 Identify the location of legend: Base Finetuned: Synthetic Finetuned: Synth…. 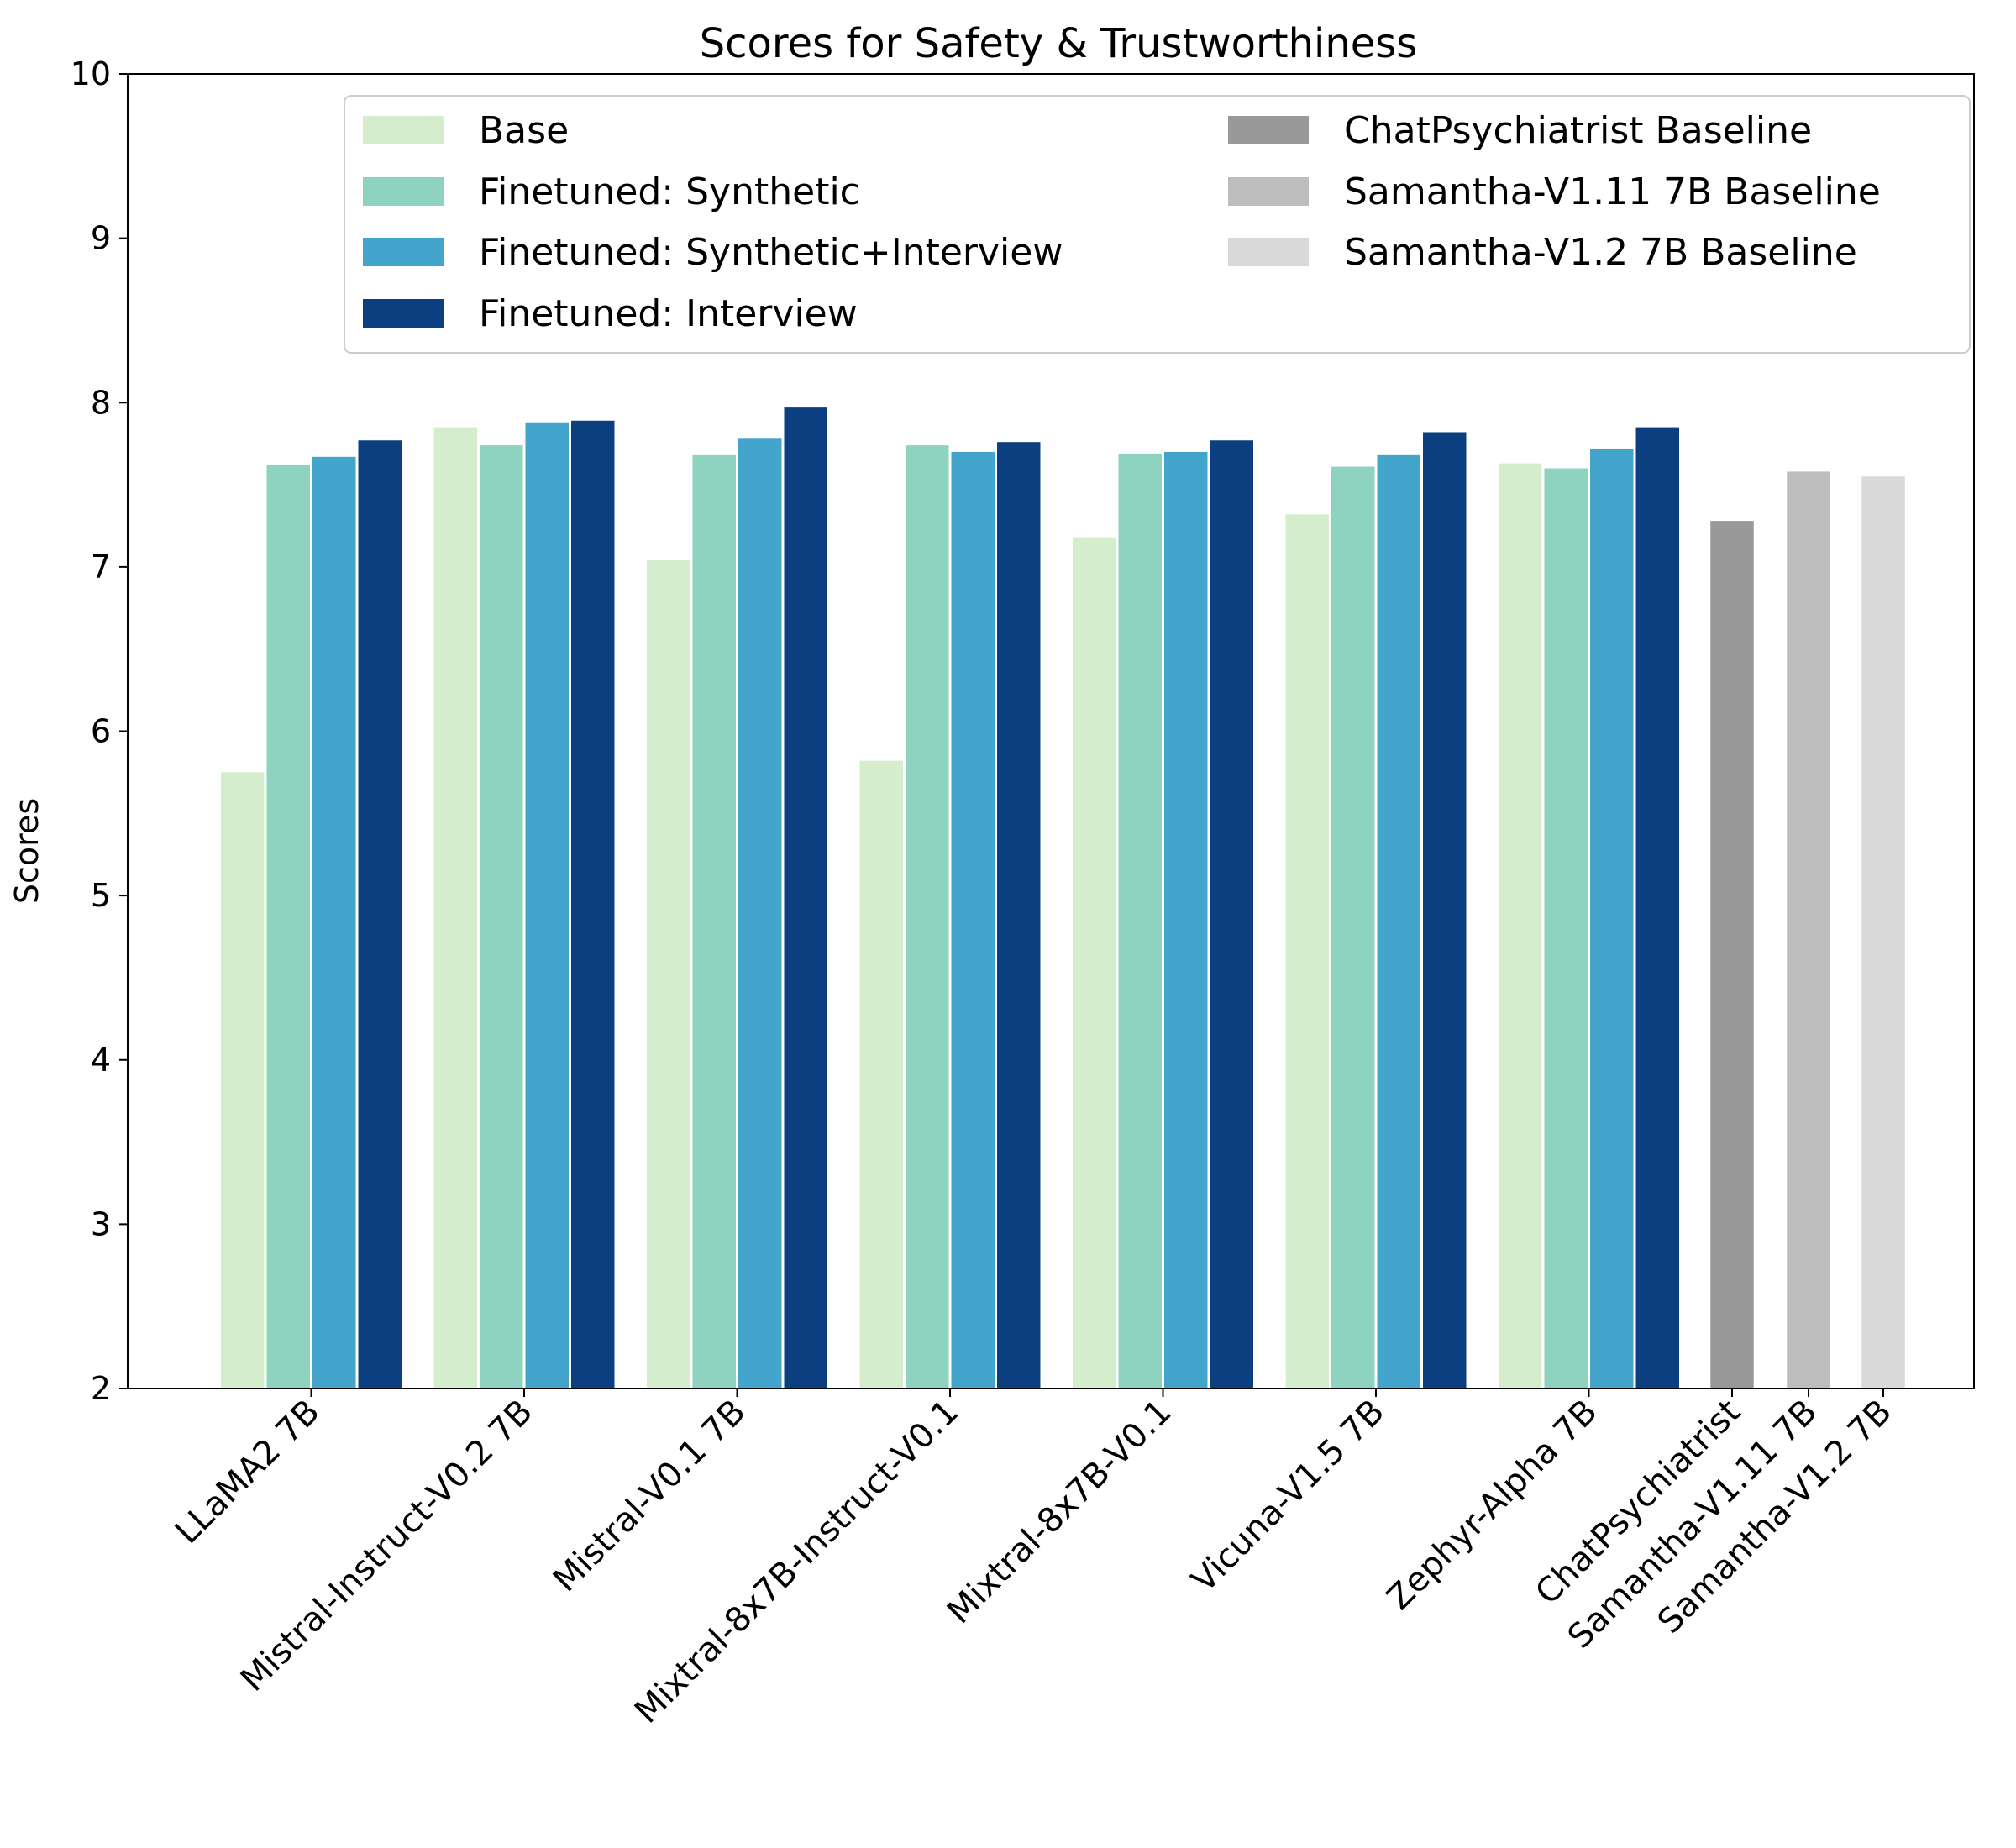
(1157, 224).